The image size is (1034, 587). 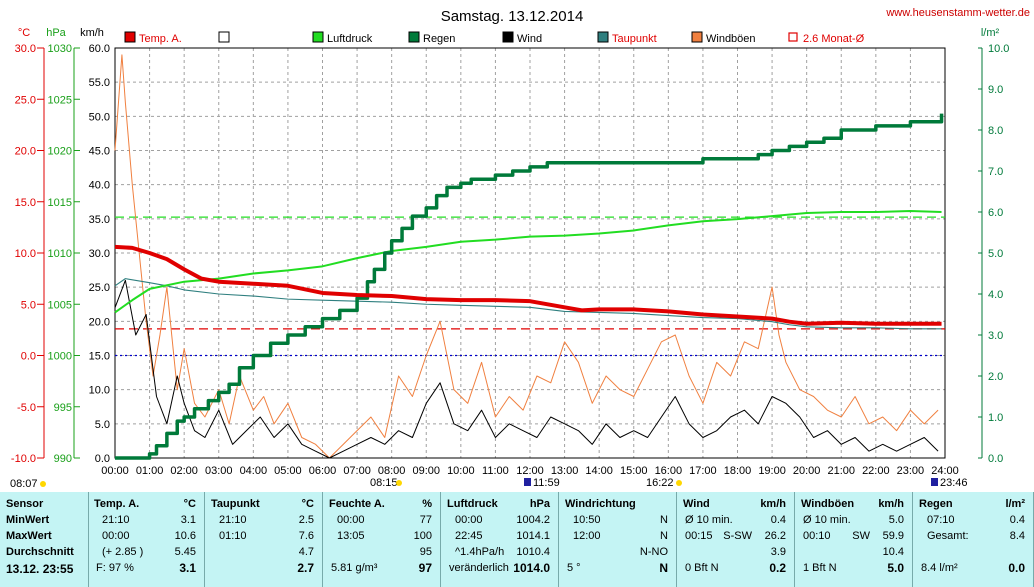 I want to click on temp-row2-label: (+ 2.85 ), so click(x=123, y=552).